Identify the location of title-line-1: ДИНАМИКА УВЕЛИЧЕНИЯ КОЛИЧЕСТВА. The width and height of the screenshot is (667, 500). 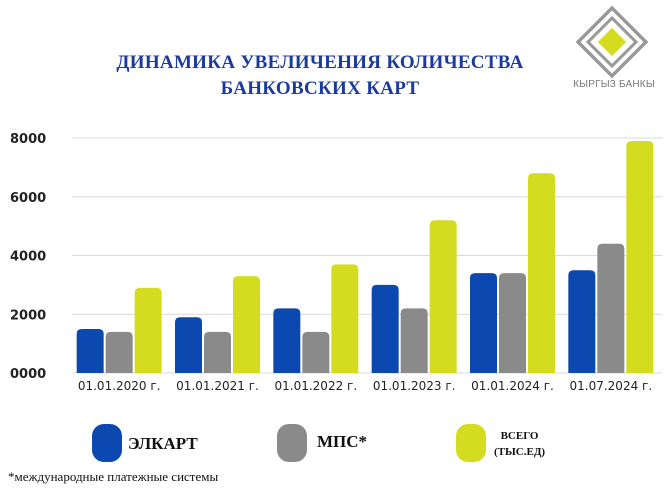
(320, 62).